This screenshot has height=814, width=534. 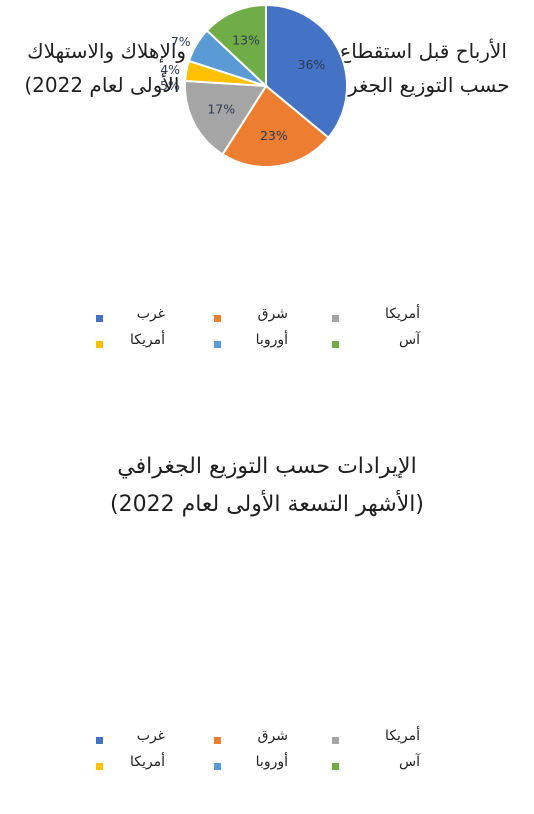 I want to click on title-line-1: الإيرادات حسب التوزيع الجغرافي, so click(x=267, y=466).